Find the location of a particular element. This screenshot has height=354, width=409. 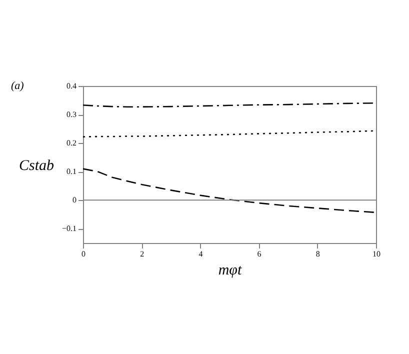

x-tick-label: 4 is located at coordinates (200, 254).